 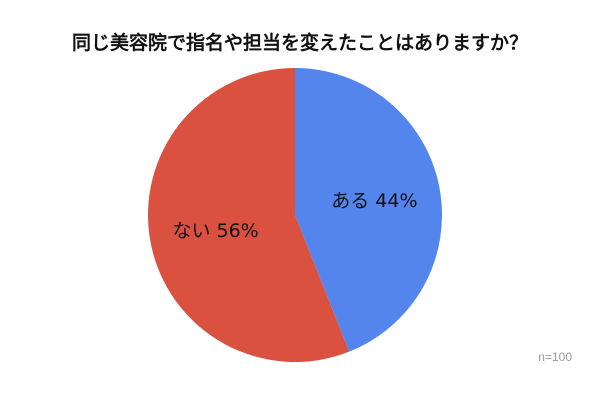 I want to click on sample-size-note: n=100, so click(x=555, y=357).